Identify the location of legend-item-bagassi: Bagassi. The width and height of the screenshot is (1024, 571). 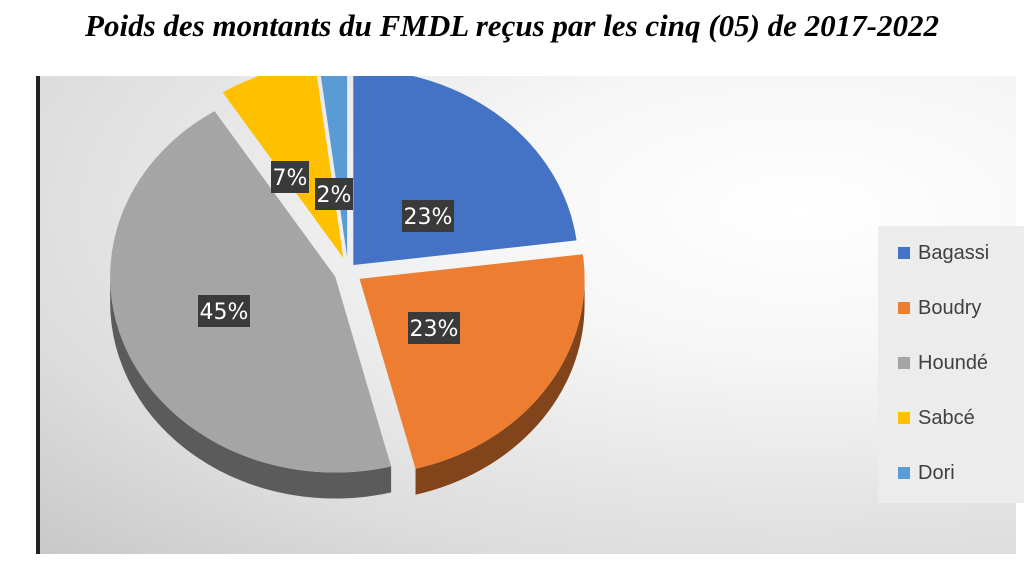
(943, 253).